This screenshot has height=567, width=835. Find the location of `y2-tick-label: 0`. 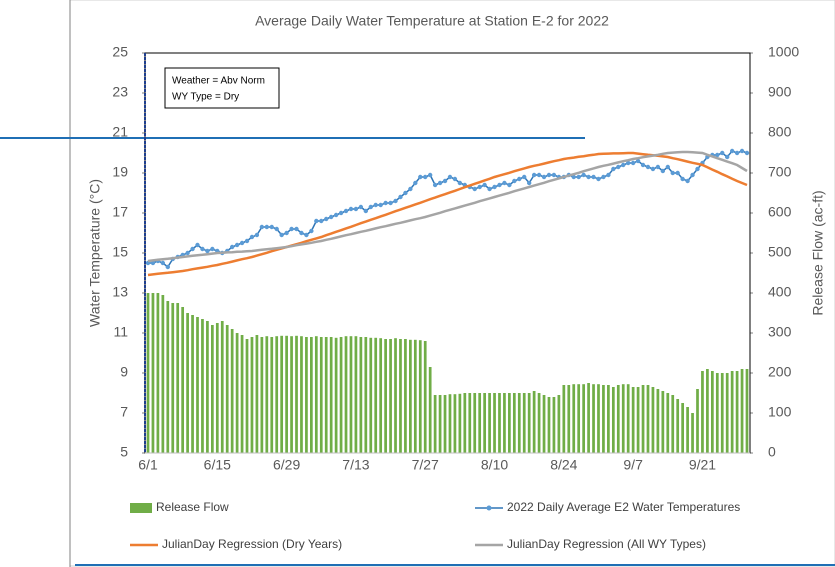

y2-tick-label: 0 is located at coordinates (772, 452).